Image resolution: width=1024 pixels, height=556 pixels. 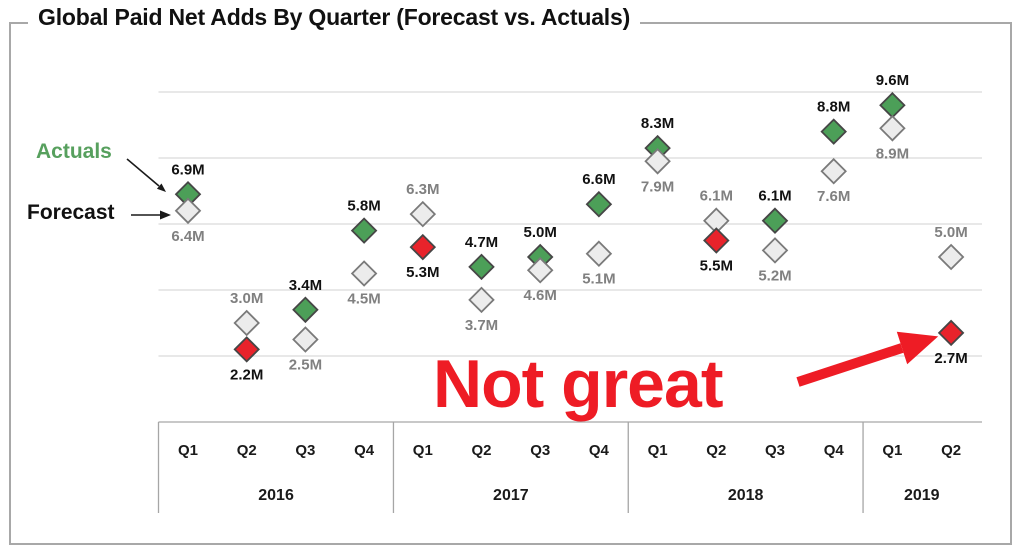 I want to click on annotation-not-great: Not great, so click(x=578, y=384).